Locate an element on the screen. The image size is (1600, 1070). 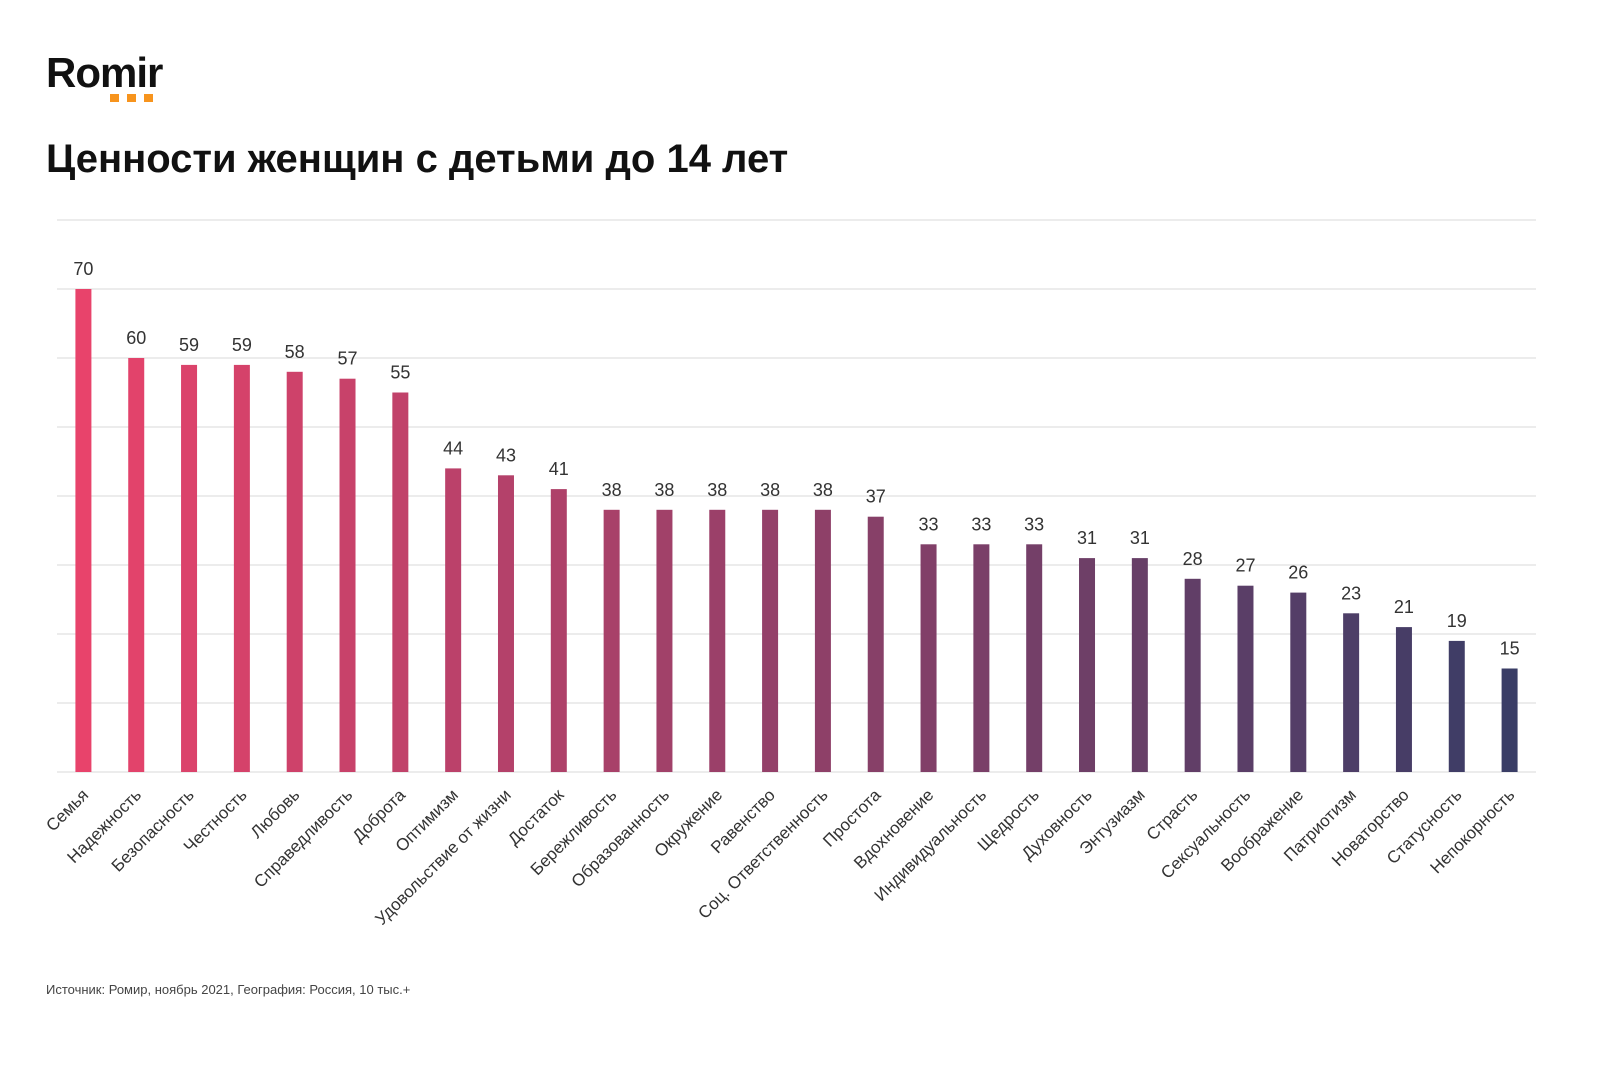
chart-title: Ценности женщин с детьми до 14 лет is located at coordinates (417, 159).